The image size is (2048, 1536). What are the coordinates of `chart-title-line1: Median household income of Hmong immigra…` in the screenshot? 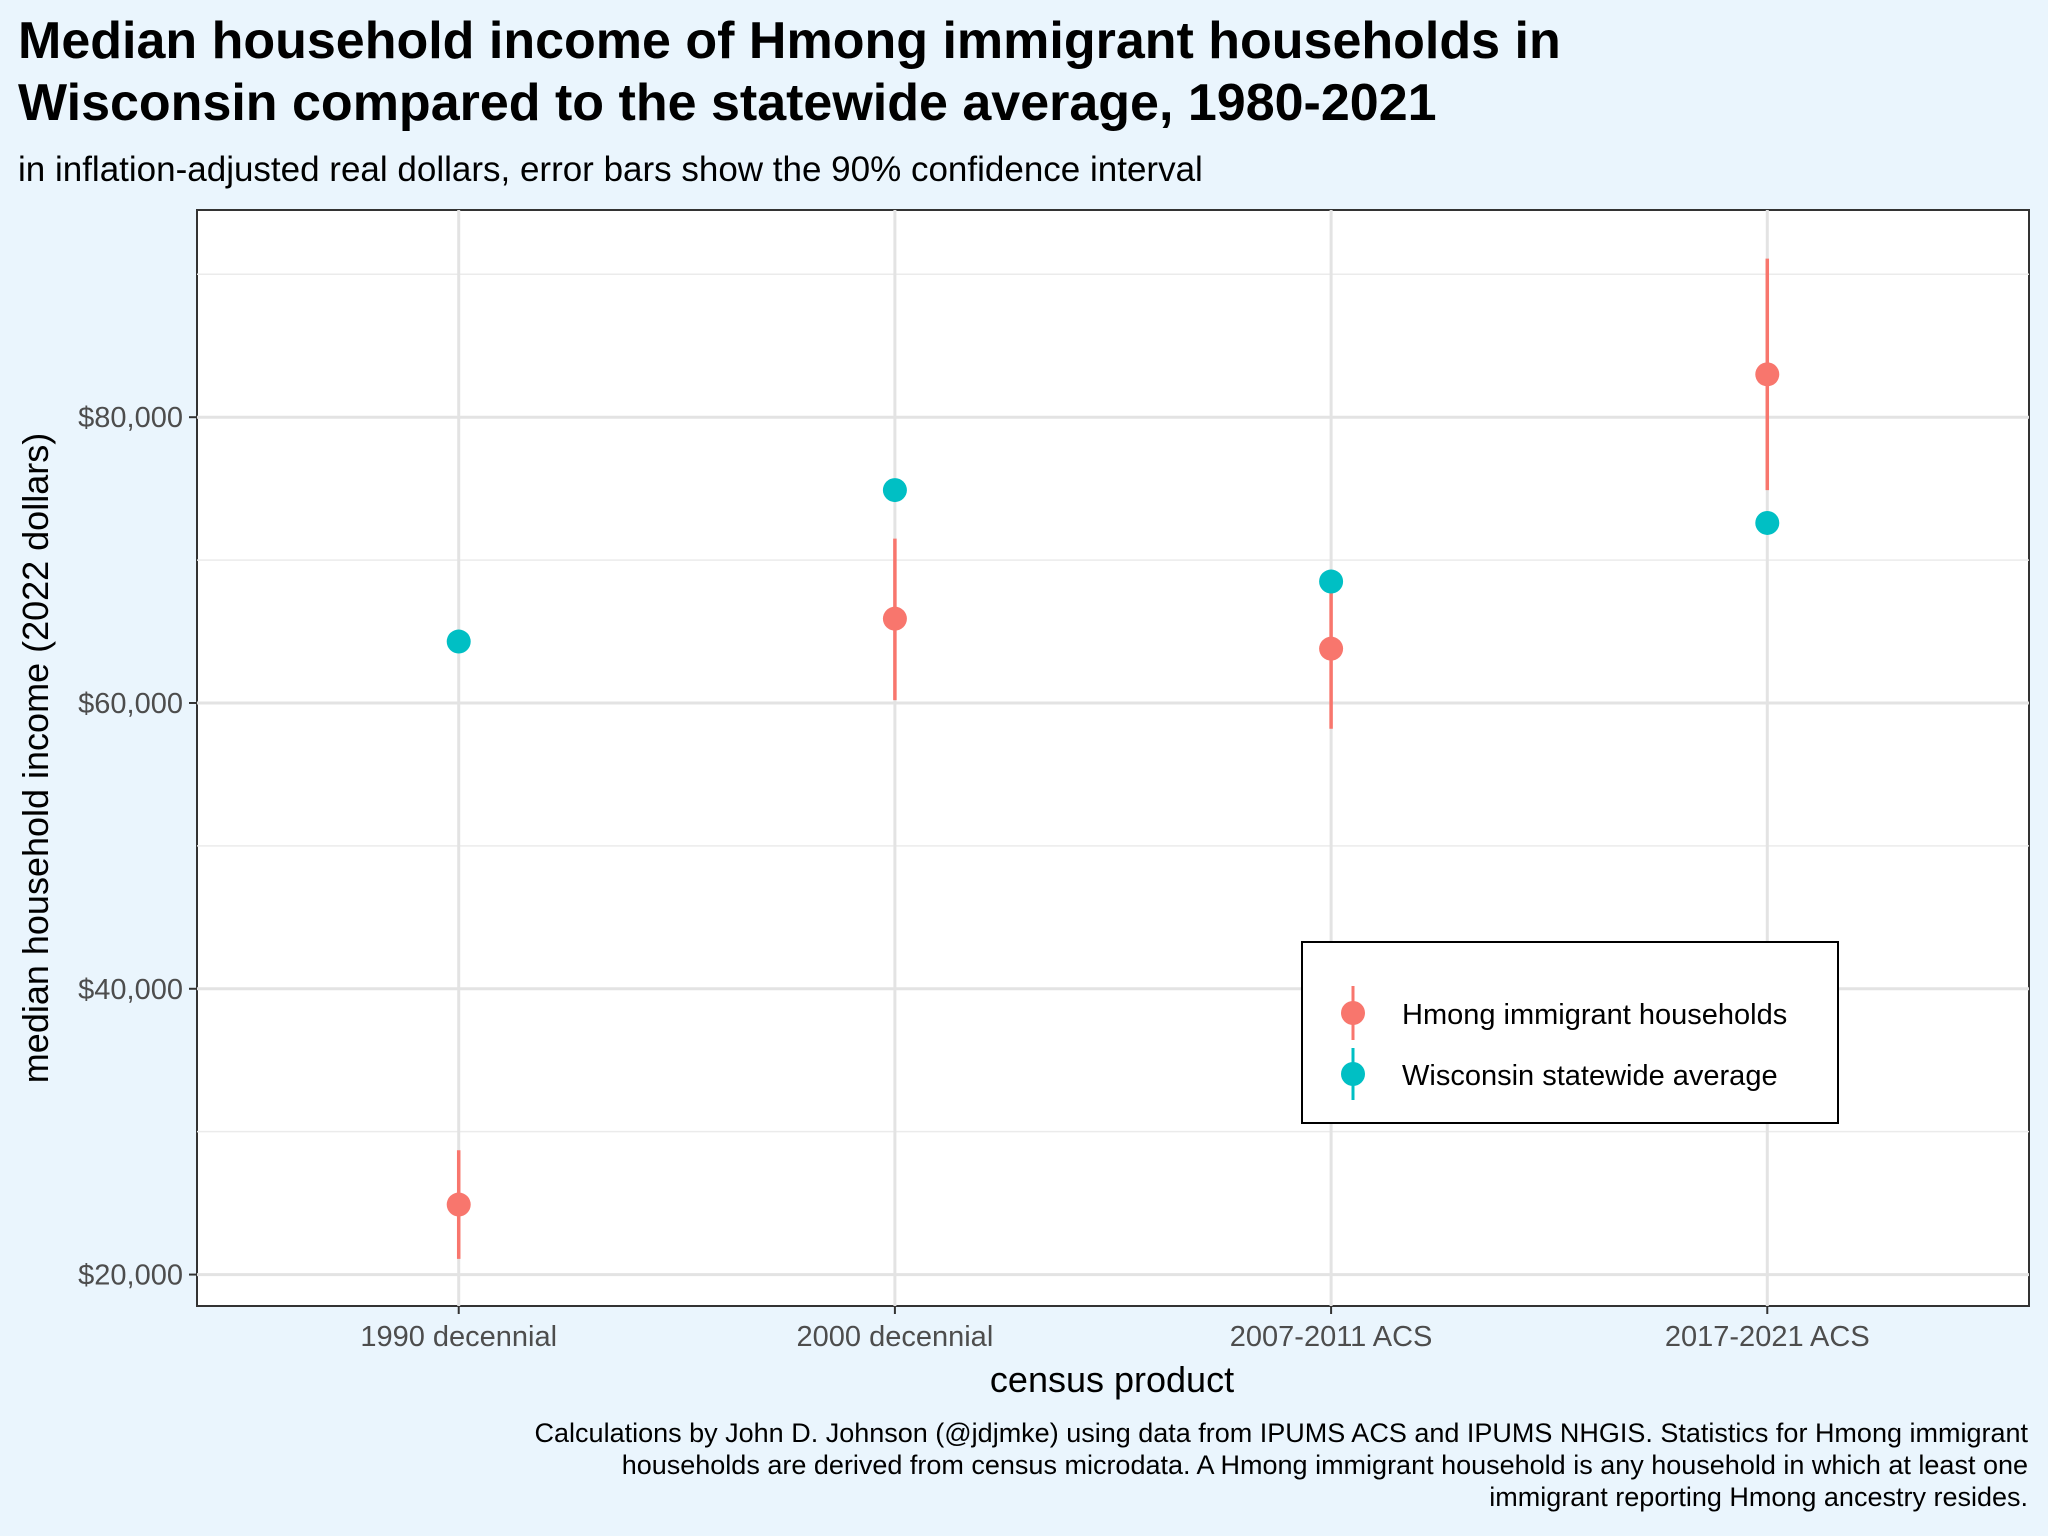 It's located at (789, 41).